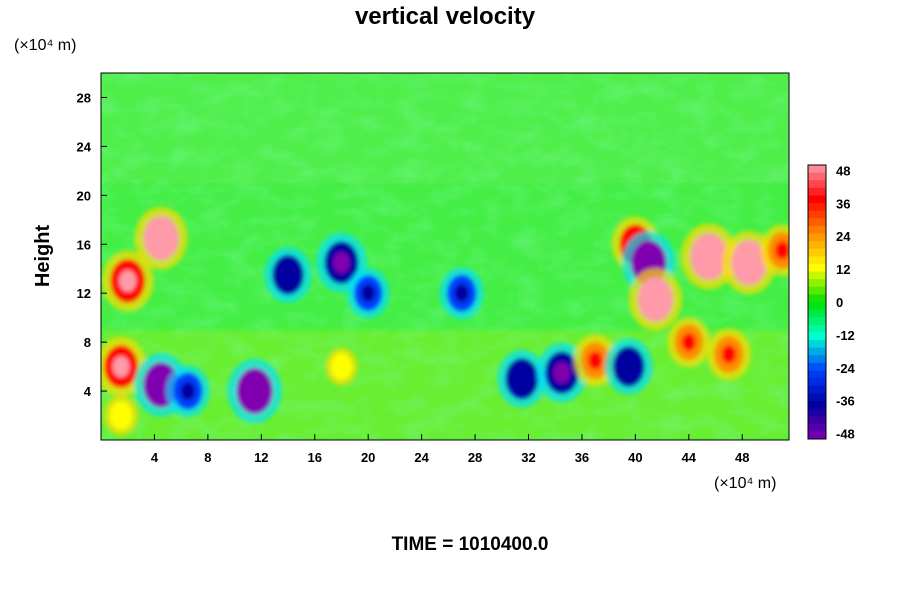  Describe the element at coordinates (368, 457) in the screenshot. I see `x-tick-label: 20` at that location.